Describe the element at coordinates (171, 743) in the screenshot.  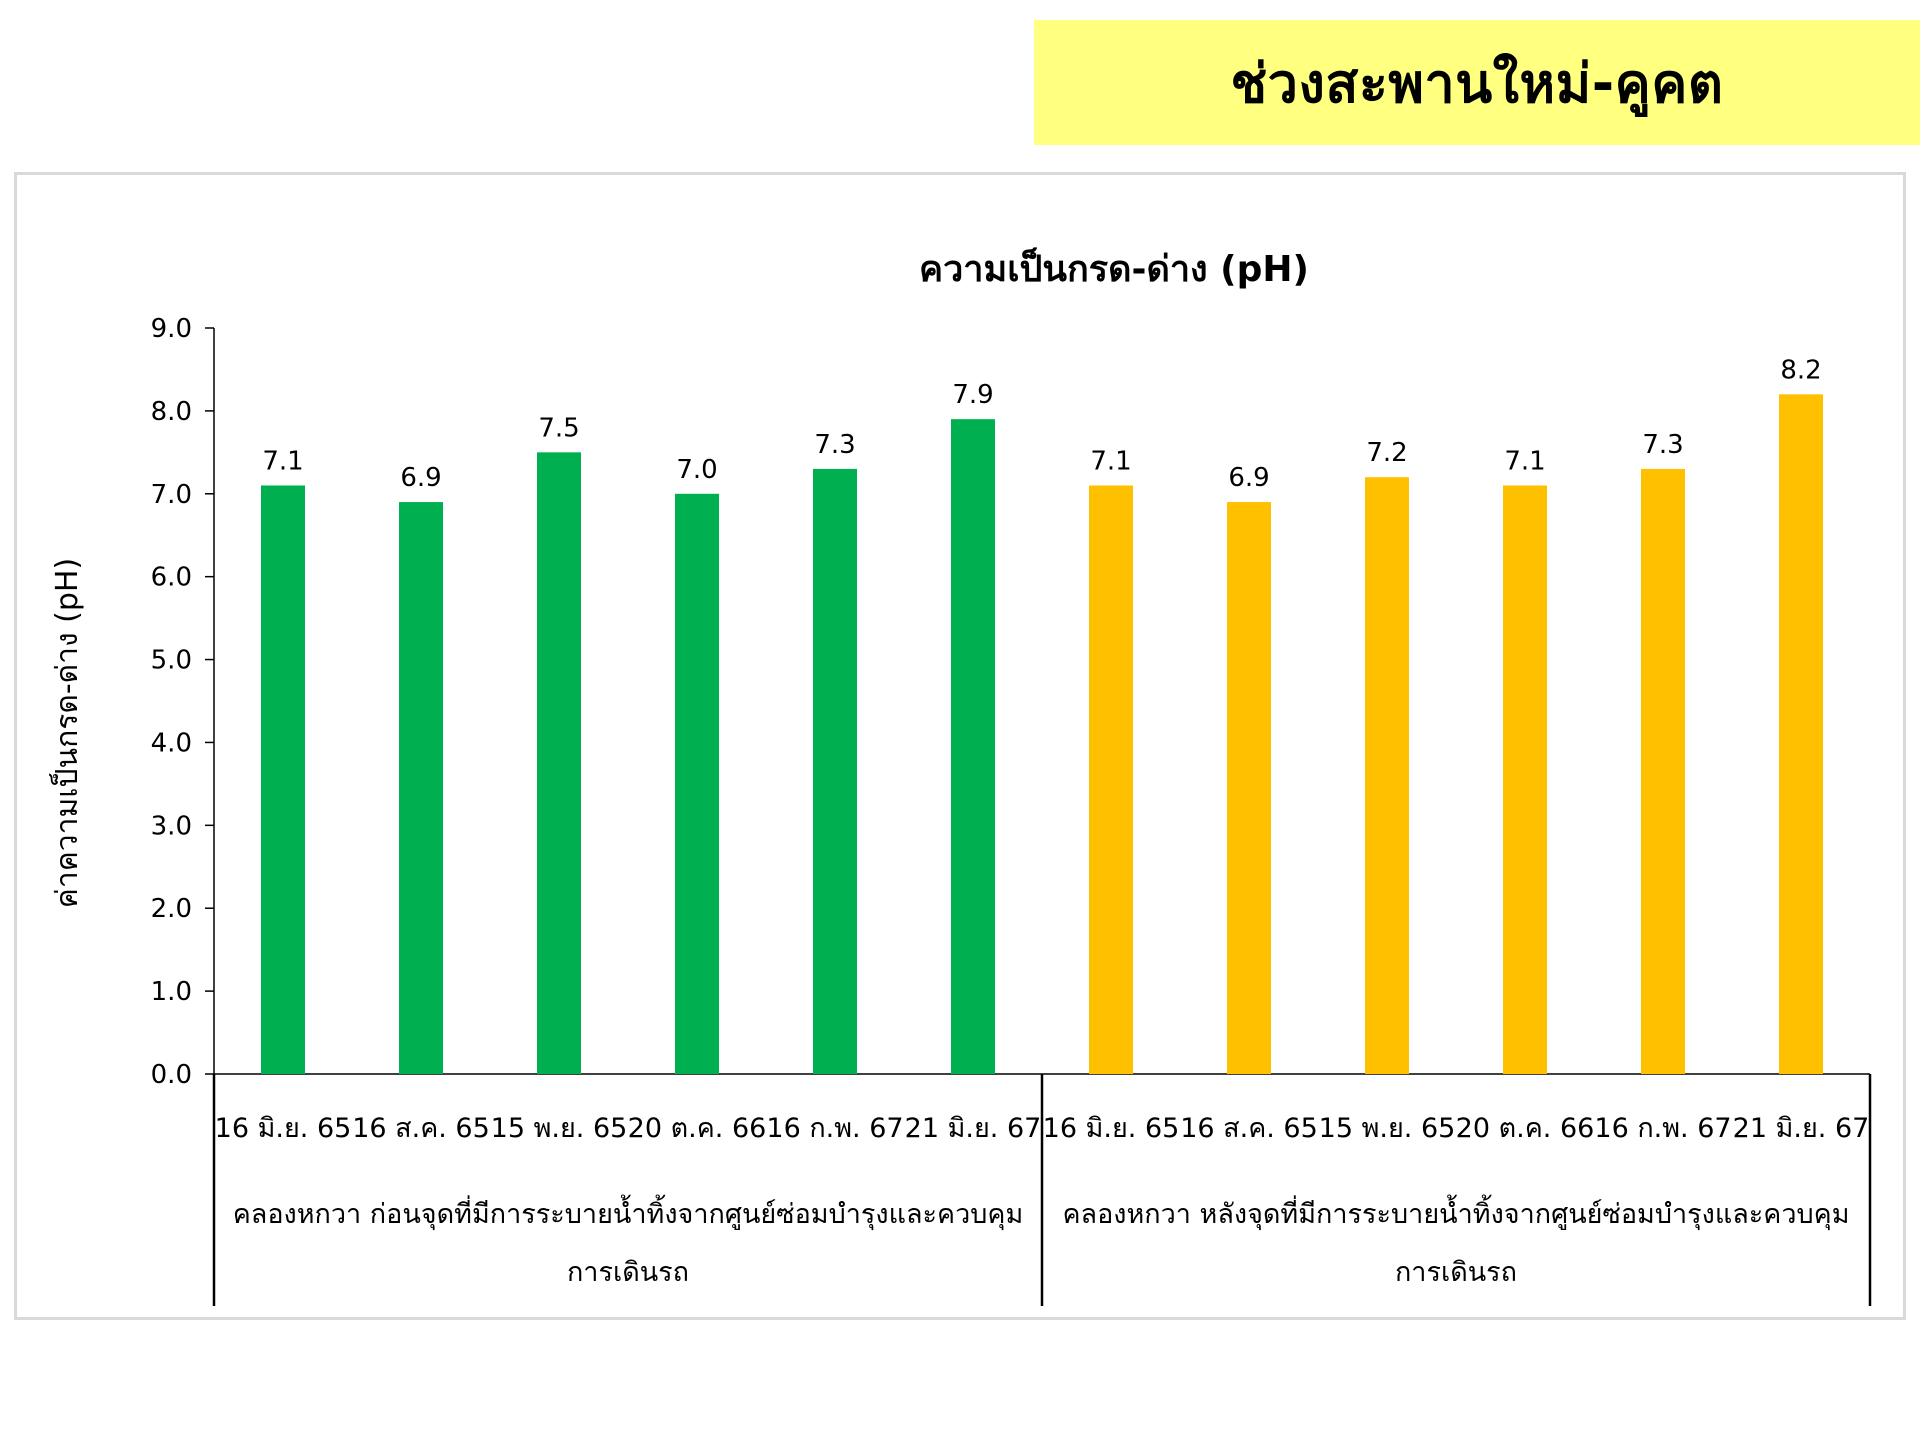
I see `y-tick-label: 4.0` at that location.